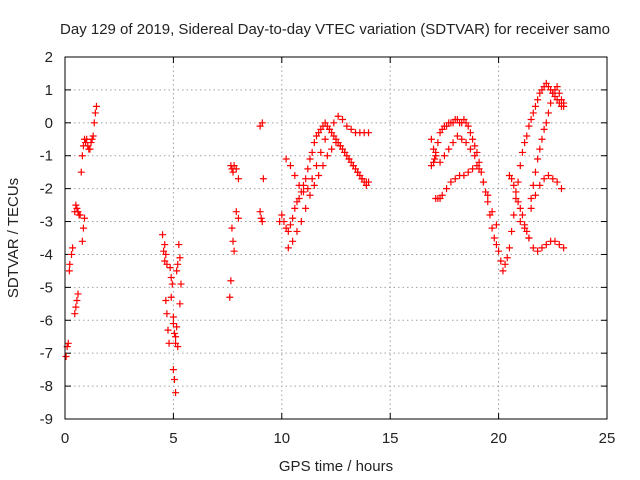 The width and height of the screenshot is (640, 480). I want to click on y-tick-label: 0, so click(49, 123).